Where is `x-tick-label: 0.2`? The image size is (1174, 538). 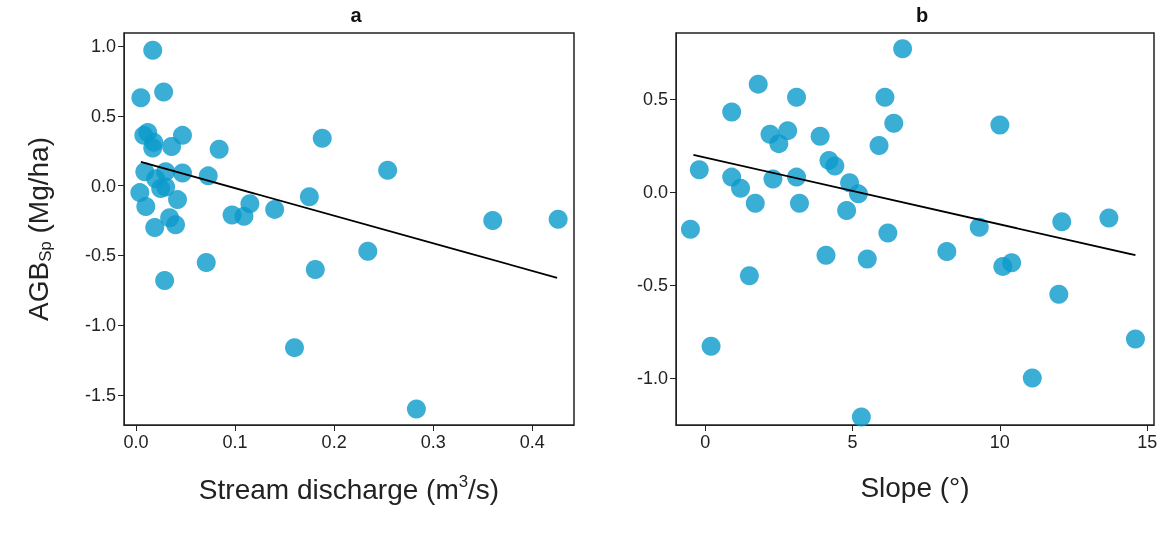 x-tick-label: 0.2 is located at coordinates (334, 442).